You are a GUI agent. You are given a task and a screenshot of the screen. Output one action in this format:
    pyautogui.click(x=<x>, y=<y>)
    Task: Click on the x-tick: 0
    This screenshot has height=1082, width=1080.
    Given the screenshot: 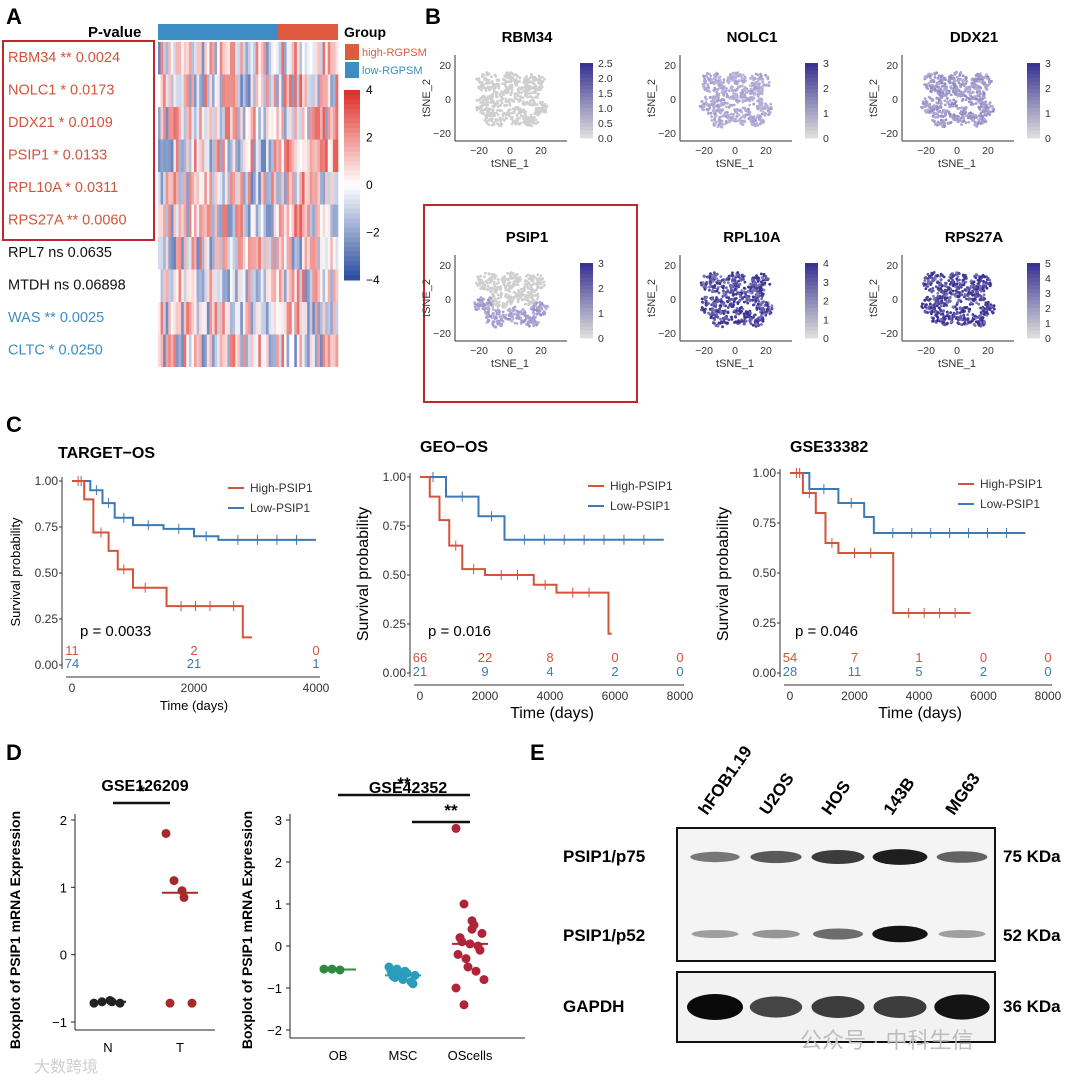 What is the action you would take?
    pyautogui.click(x=510, y=351)
    